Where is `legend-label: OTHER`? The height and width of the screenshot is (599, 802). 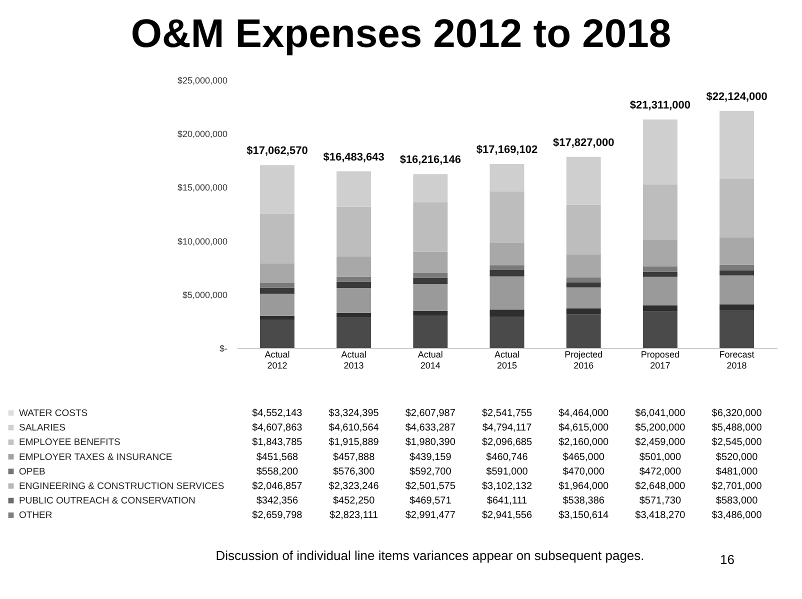 legend-label: OTHER is located at coordinates (35, 516).